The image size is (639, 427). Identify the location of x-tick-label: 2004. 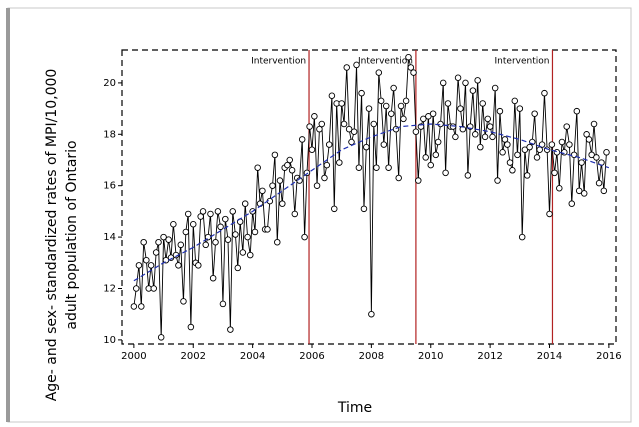
(252, 356).